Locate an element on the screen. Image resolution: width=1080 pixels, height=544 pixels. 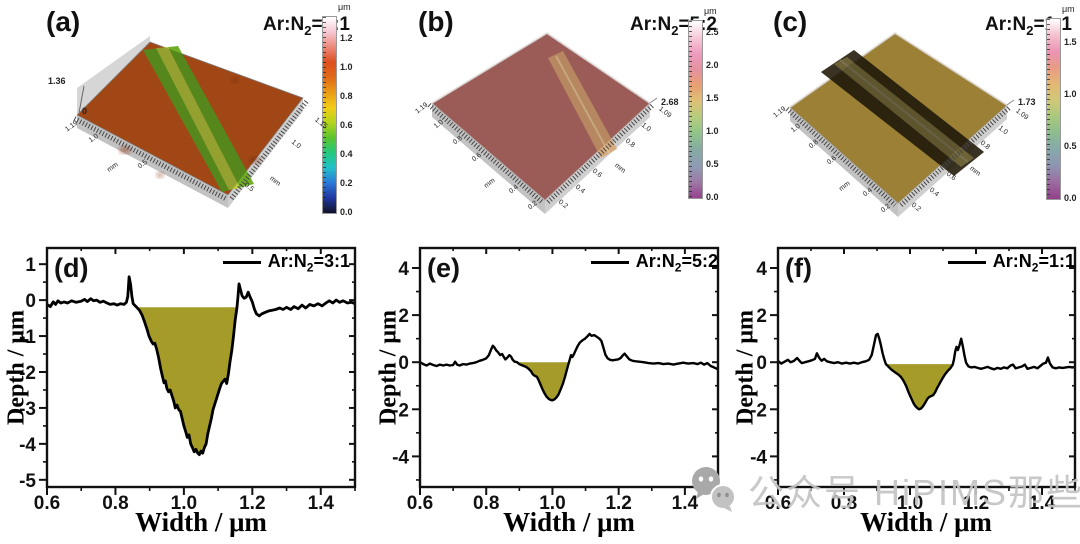
panel-title: Ar:N2=5:2 is located at coordinates (673, 26).